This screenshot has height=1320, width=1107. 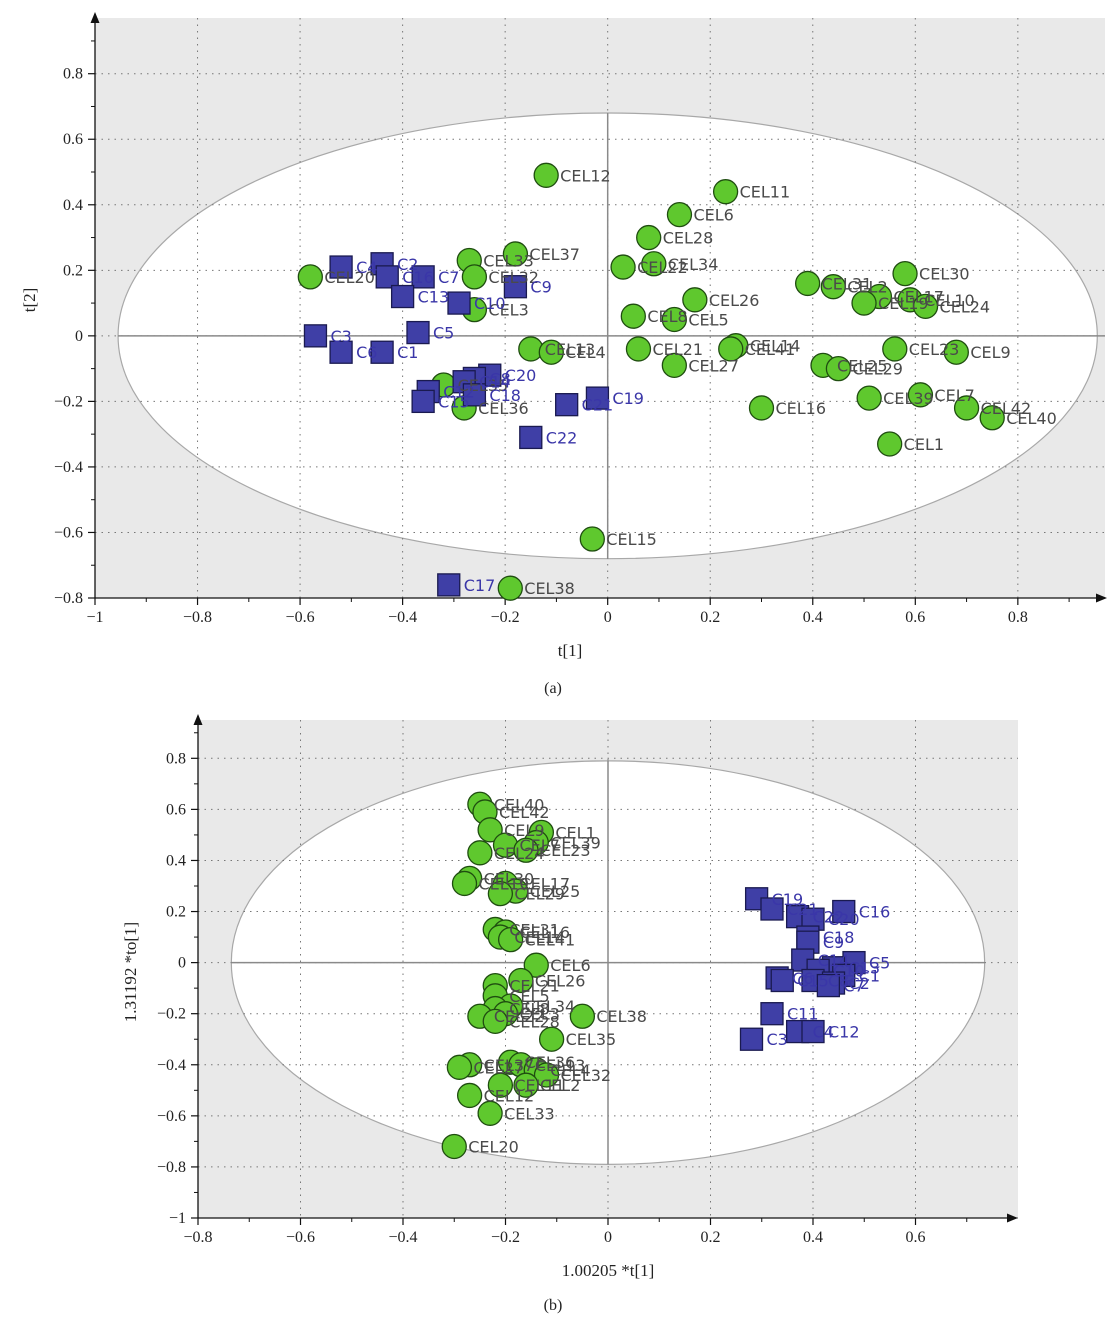 I want to click on point-cel31, so click(x=807, y=283).